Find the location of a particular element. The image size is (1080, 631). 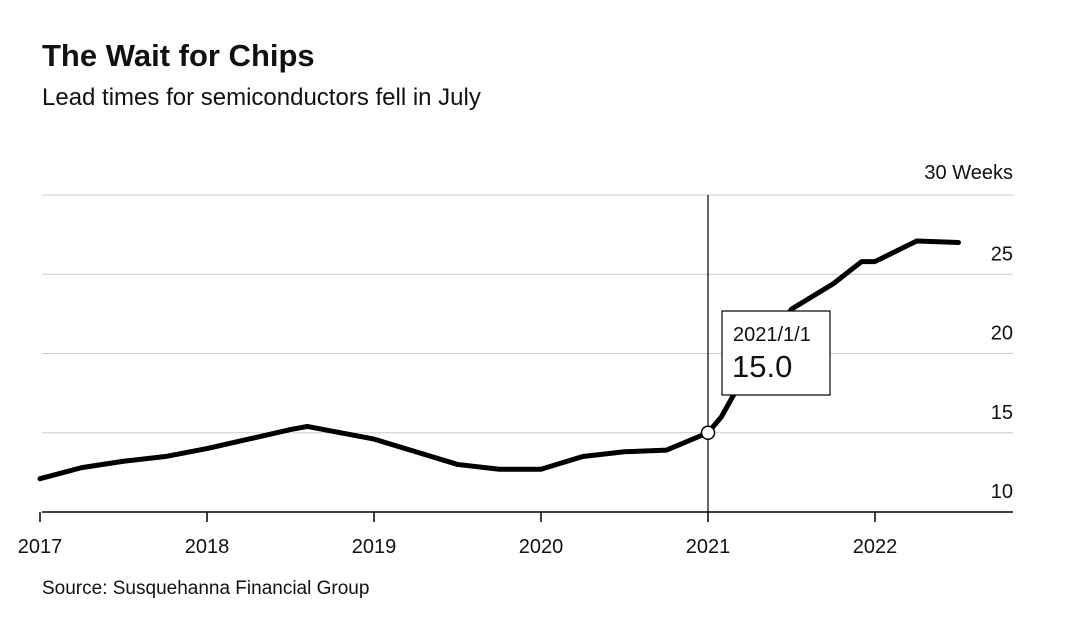

x-tick-label: 2022 is located at coordinates (875, 547).